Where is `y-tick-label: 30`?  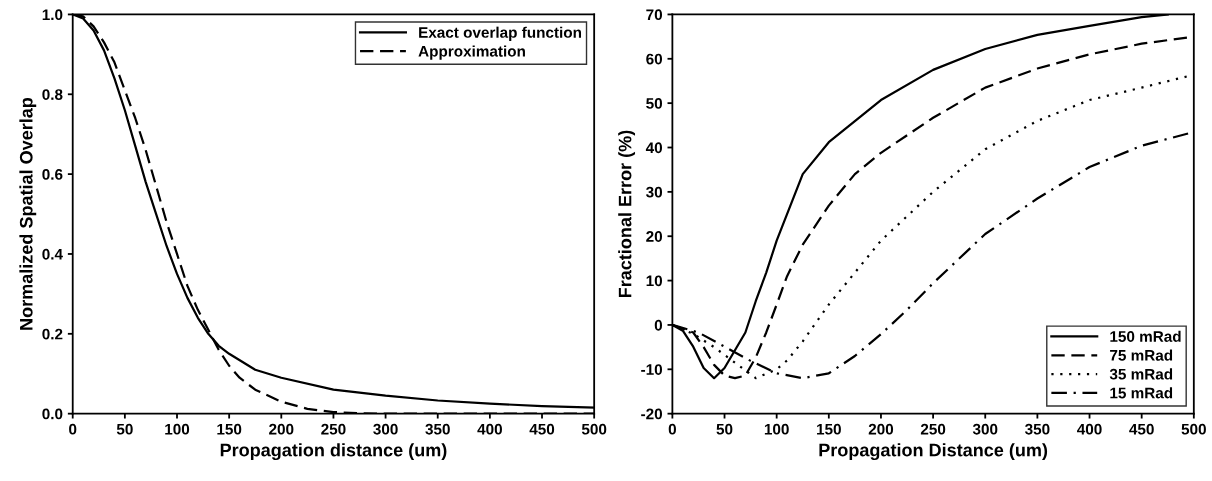 y-tick-label: 30 is located at coordinates (654, 192).